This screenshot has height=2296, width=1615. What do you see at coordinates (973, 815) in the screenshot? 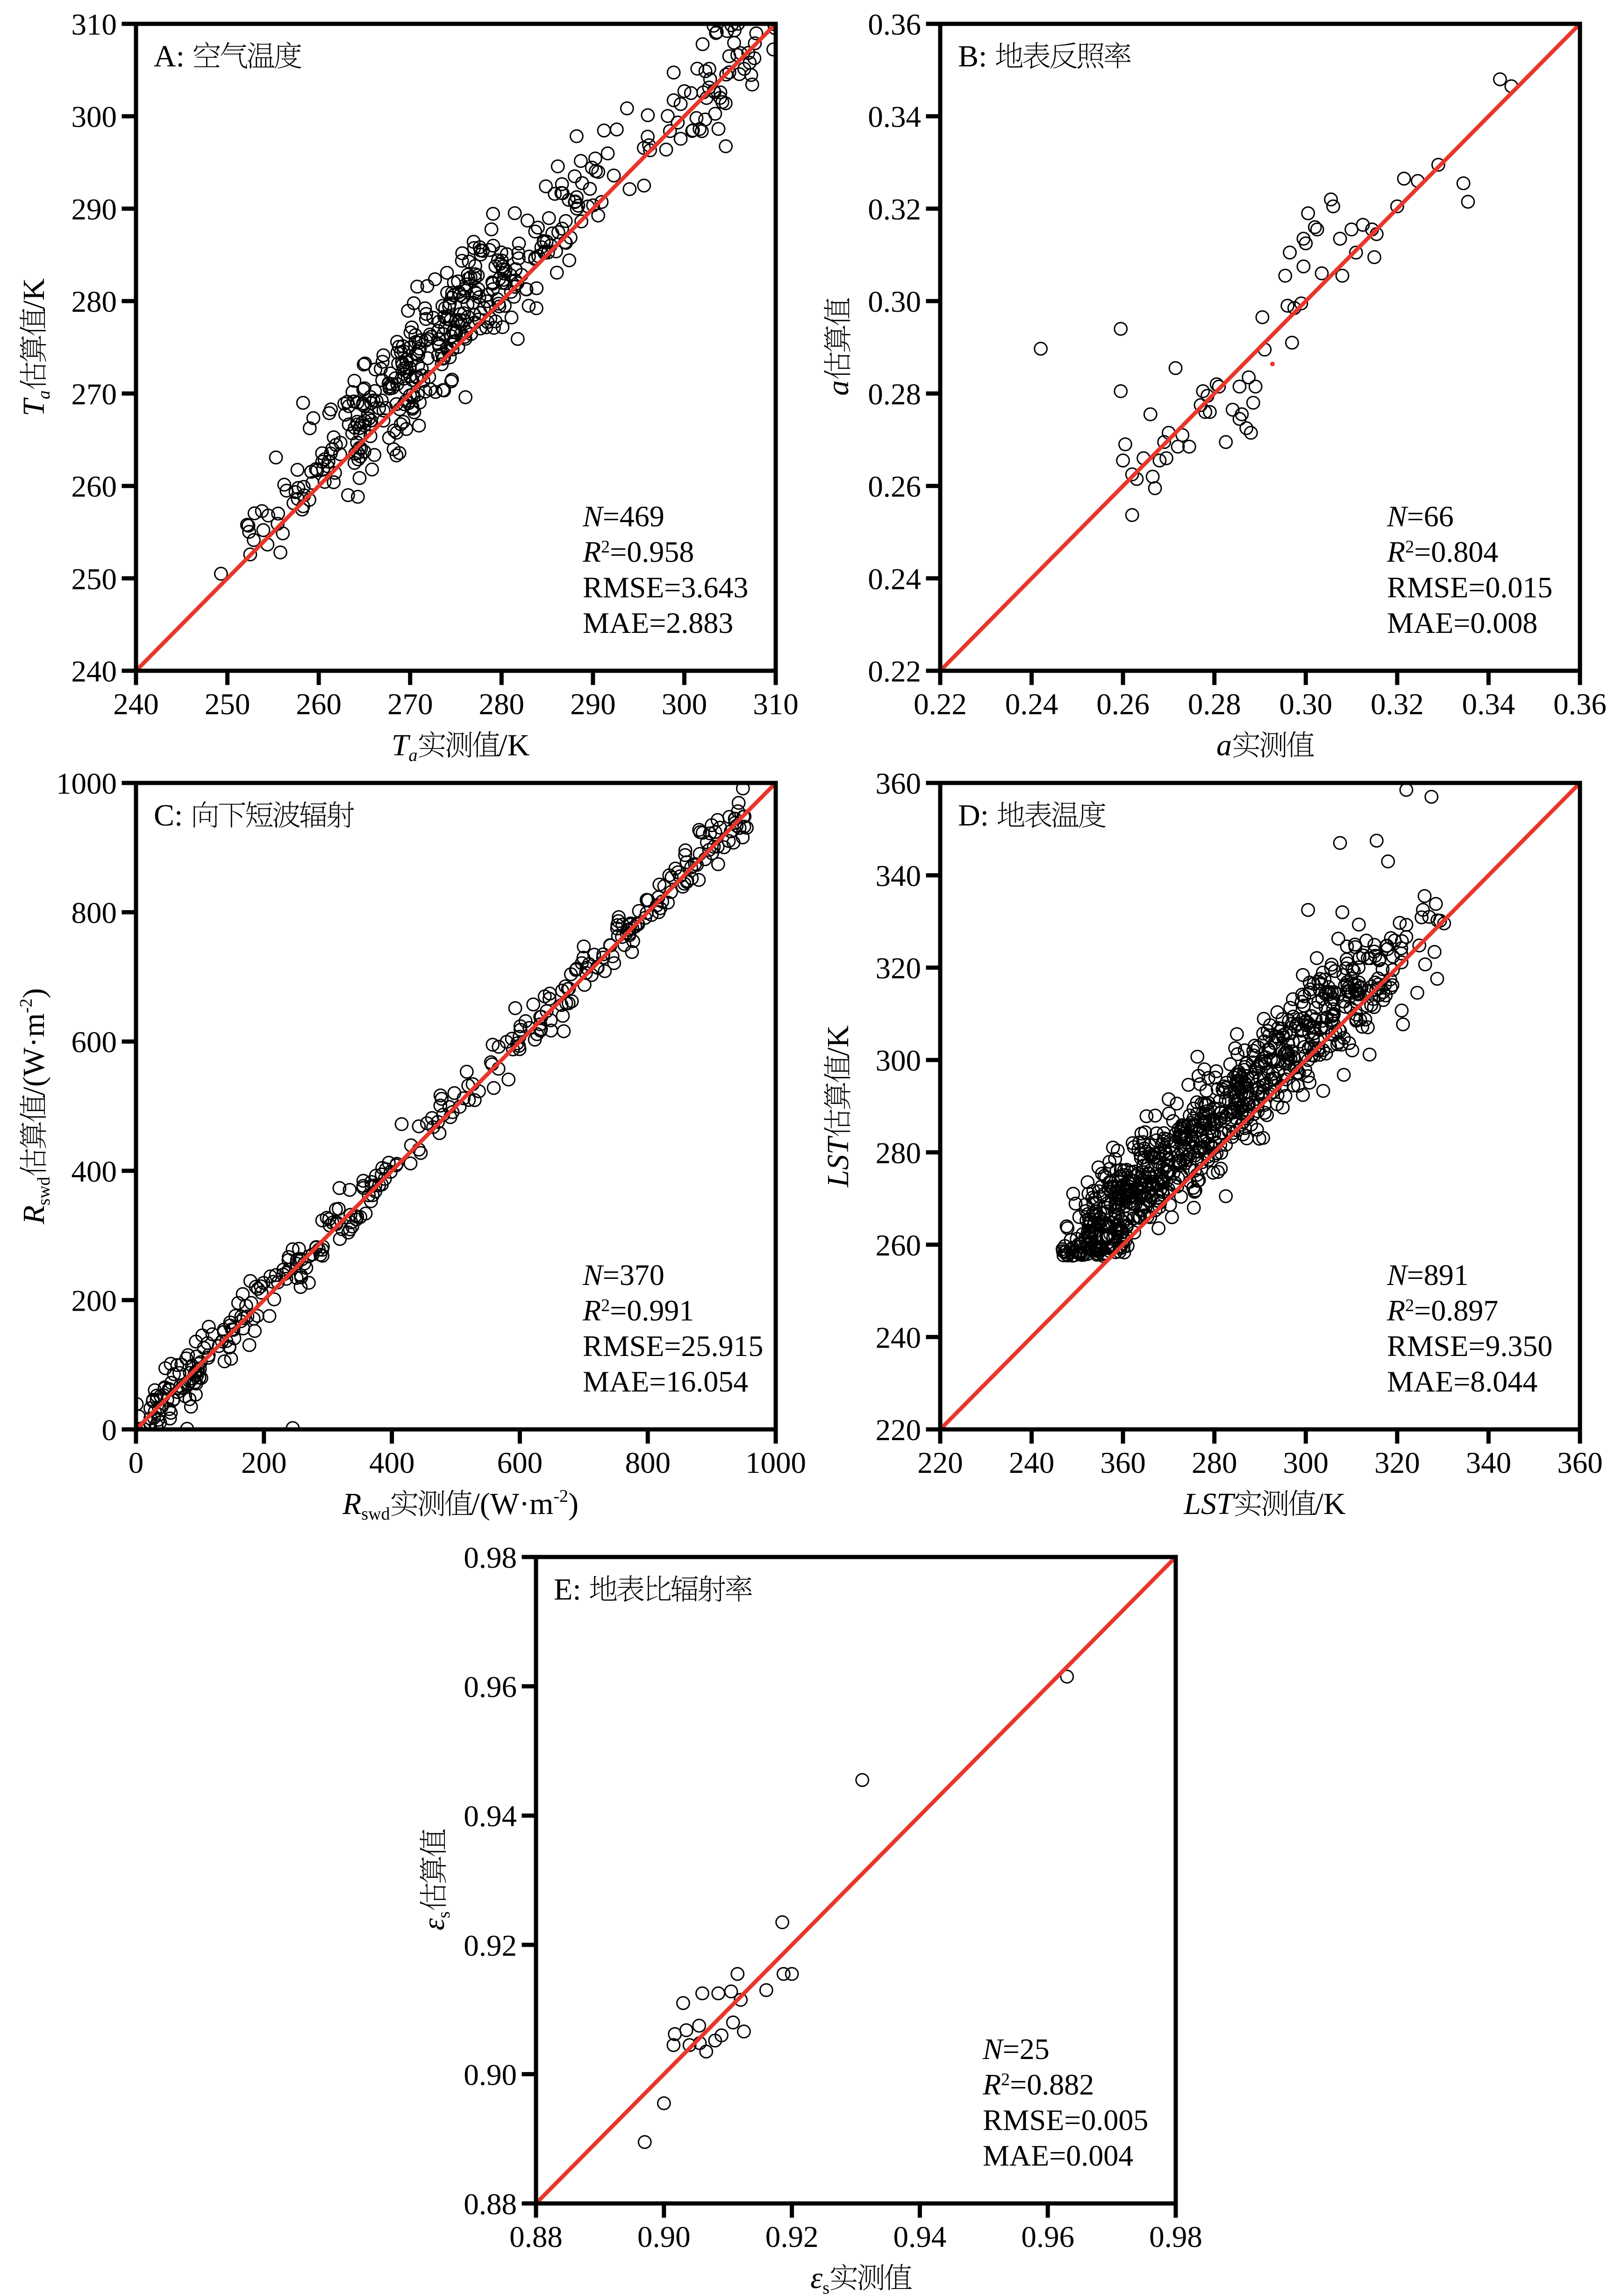
I see `svg-text: D:` at bounding box center [973, 815].